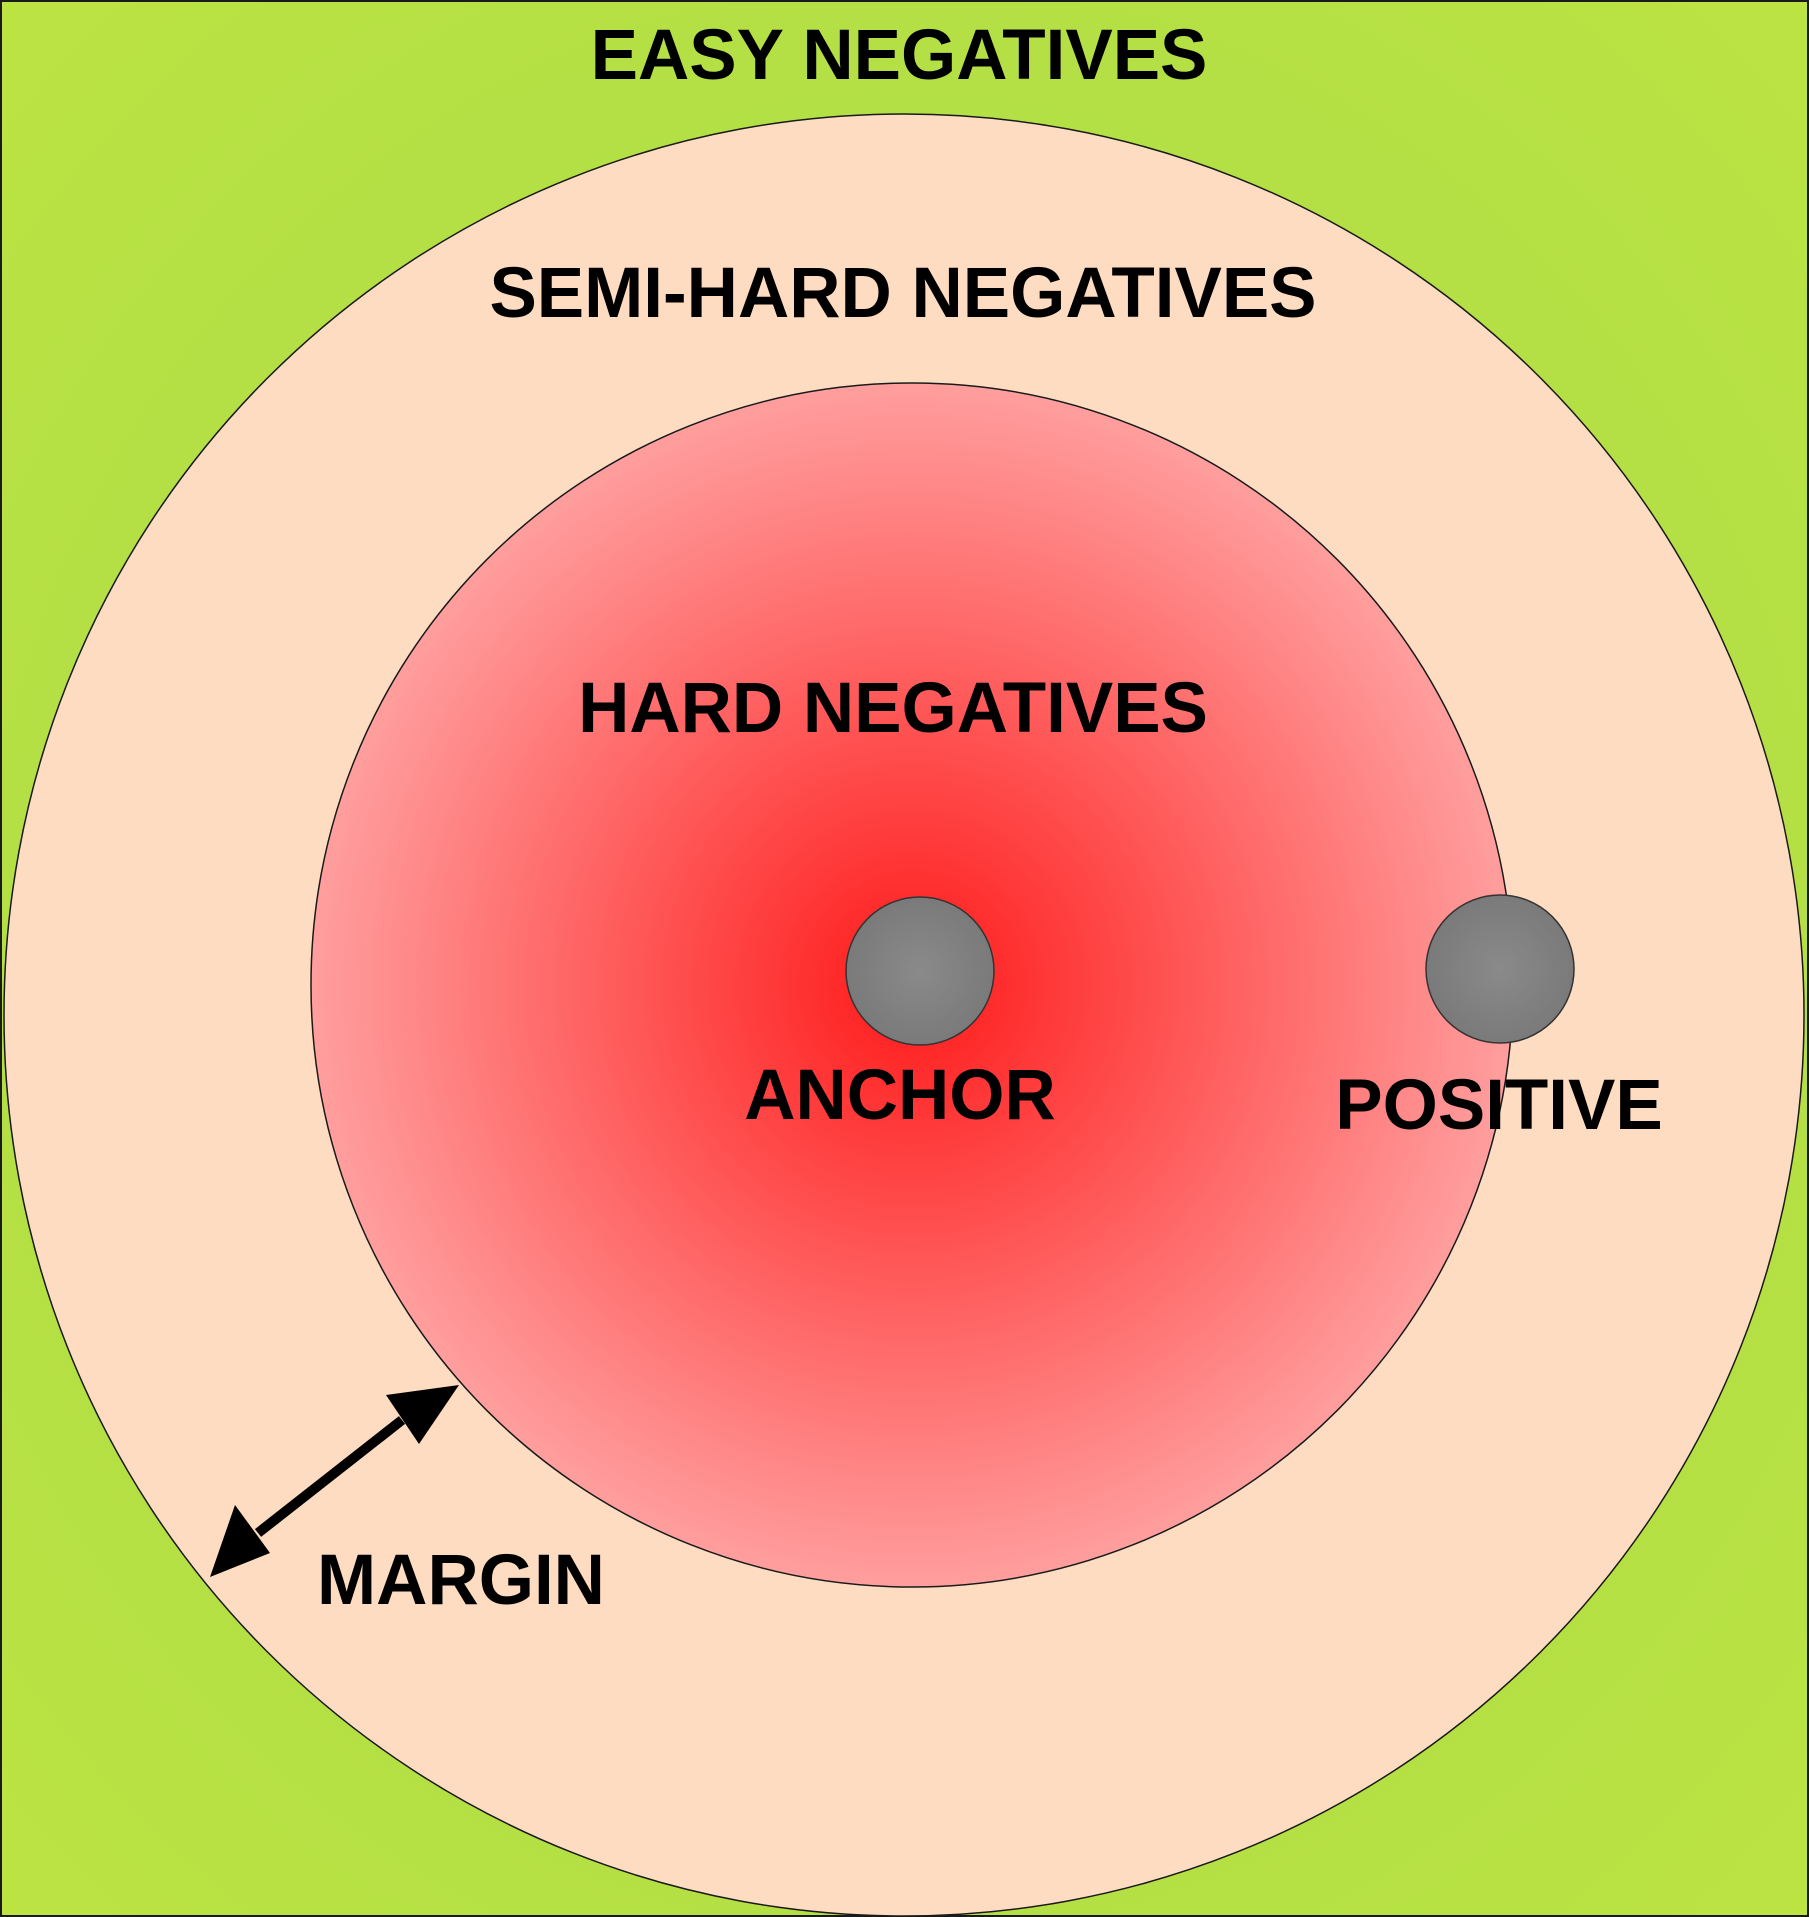 The height and width of the screenshot is (1917, 1809). I want to click on hard-negatives-label: HARD NEGATIVES, so click(893, 708).